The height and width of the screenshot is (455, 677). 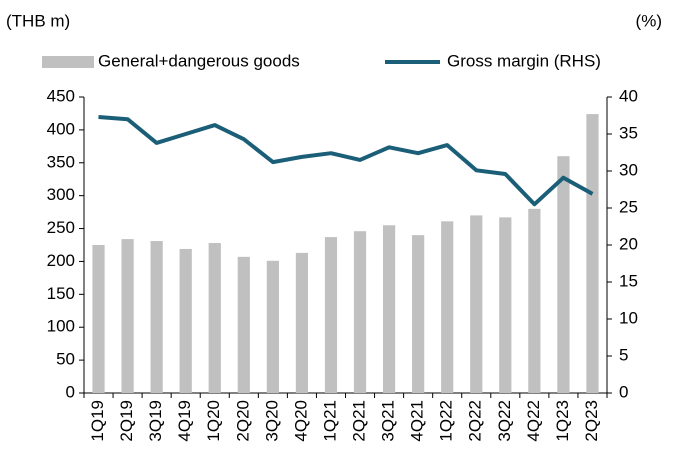 What do you see at coordinates (623, 391) in the screenshot?
I see `y2-tick-label: 0` at bounding box center [623, 391].